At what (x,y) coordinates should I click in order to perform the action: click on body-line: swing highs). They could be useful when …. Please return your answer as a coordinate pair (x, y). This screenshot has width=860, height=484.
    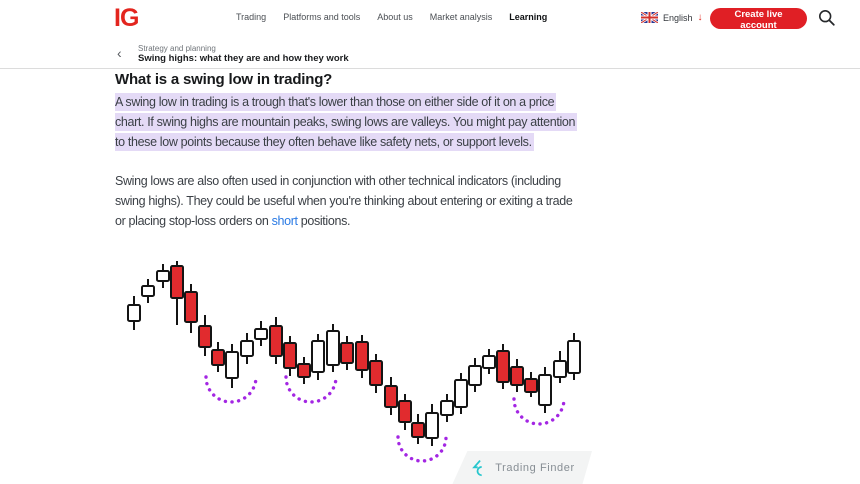
    Looking at the image, I should click on (344, 201).